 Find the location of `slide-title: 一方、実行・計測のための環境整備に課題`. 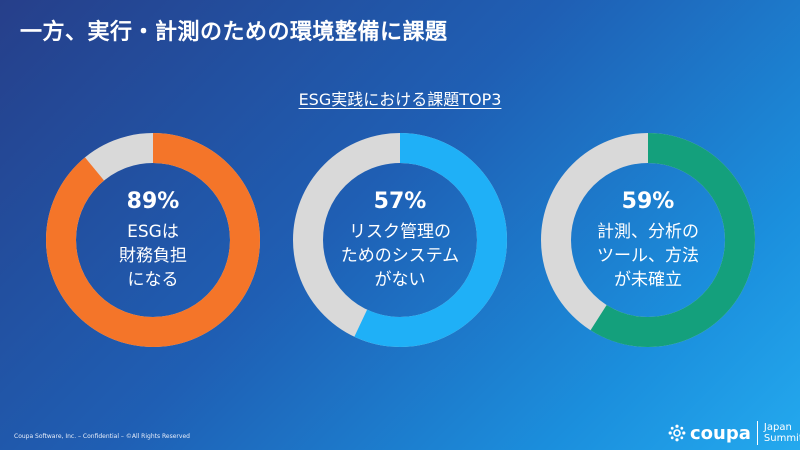

slide-title: 一方、実行・計測のための環境整備に課題 is located at coordinates (234, 32).